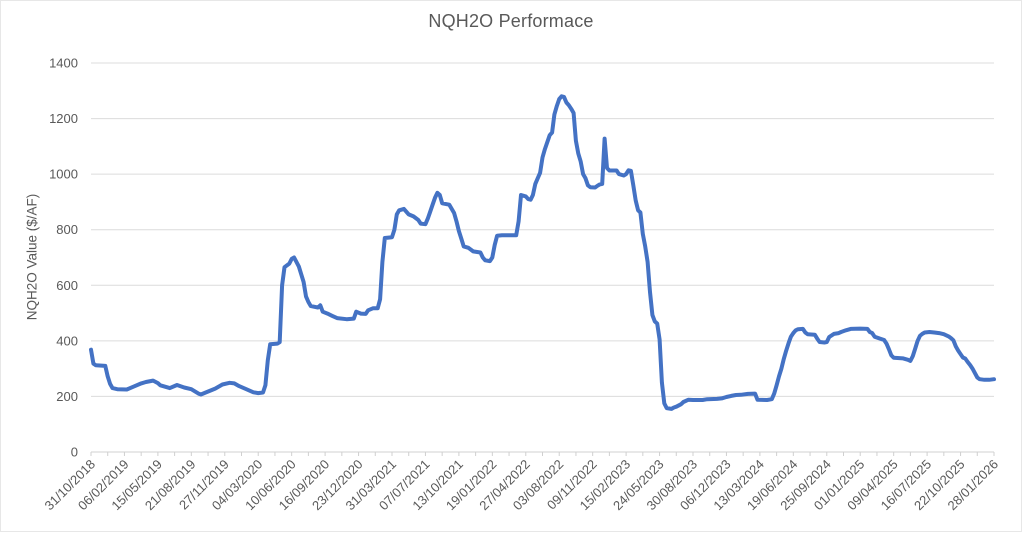 The image size is (1024, 534). What do you see at coordinates (542, 453) in the screenshot?
I see `x-axis` at bounding box center [542, 453].